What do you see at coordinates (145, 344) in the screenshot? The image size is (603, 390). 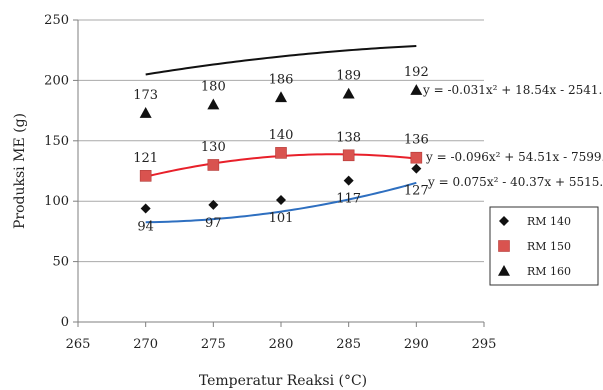 I see `x-tick-label: 270` at bounding box center [145, 344].